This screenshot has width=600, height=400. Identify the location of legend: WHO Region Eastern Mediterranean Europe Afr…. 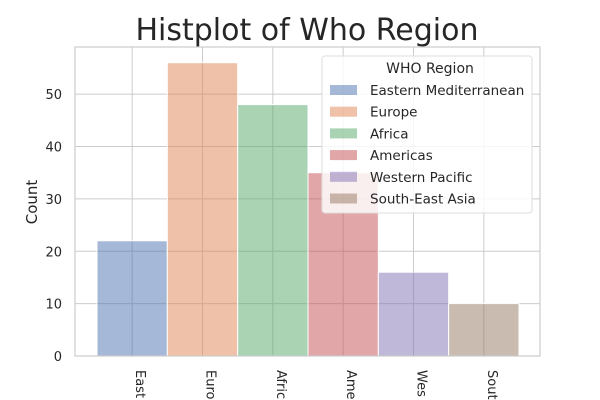
(427, 134).